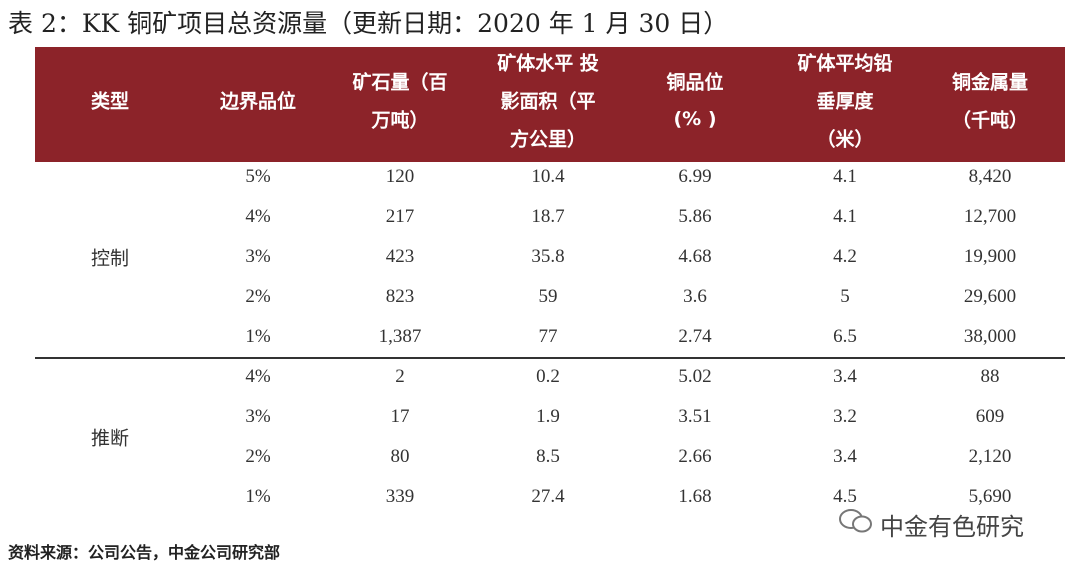  Describe the element at coordinates (258, 176) in the screenshot. I see `table-cell: 5%` at that location.